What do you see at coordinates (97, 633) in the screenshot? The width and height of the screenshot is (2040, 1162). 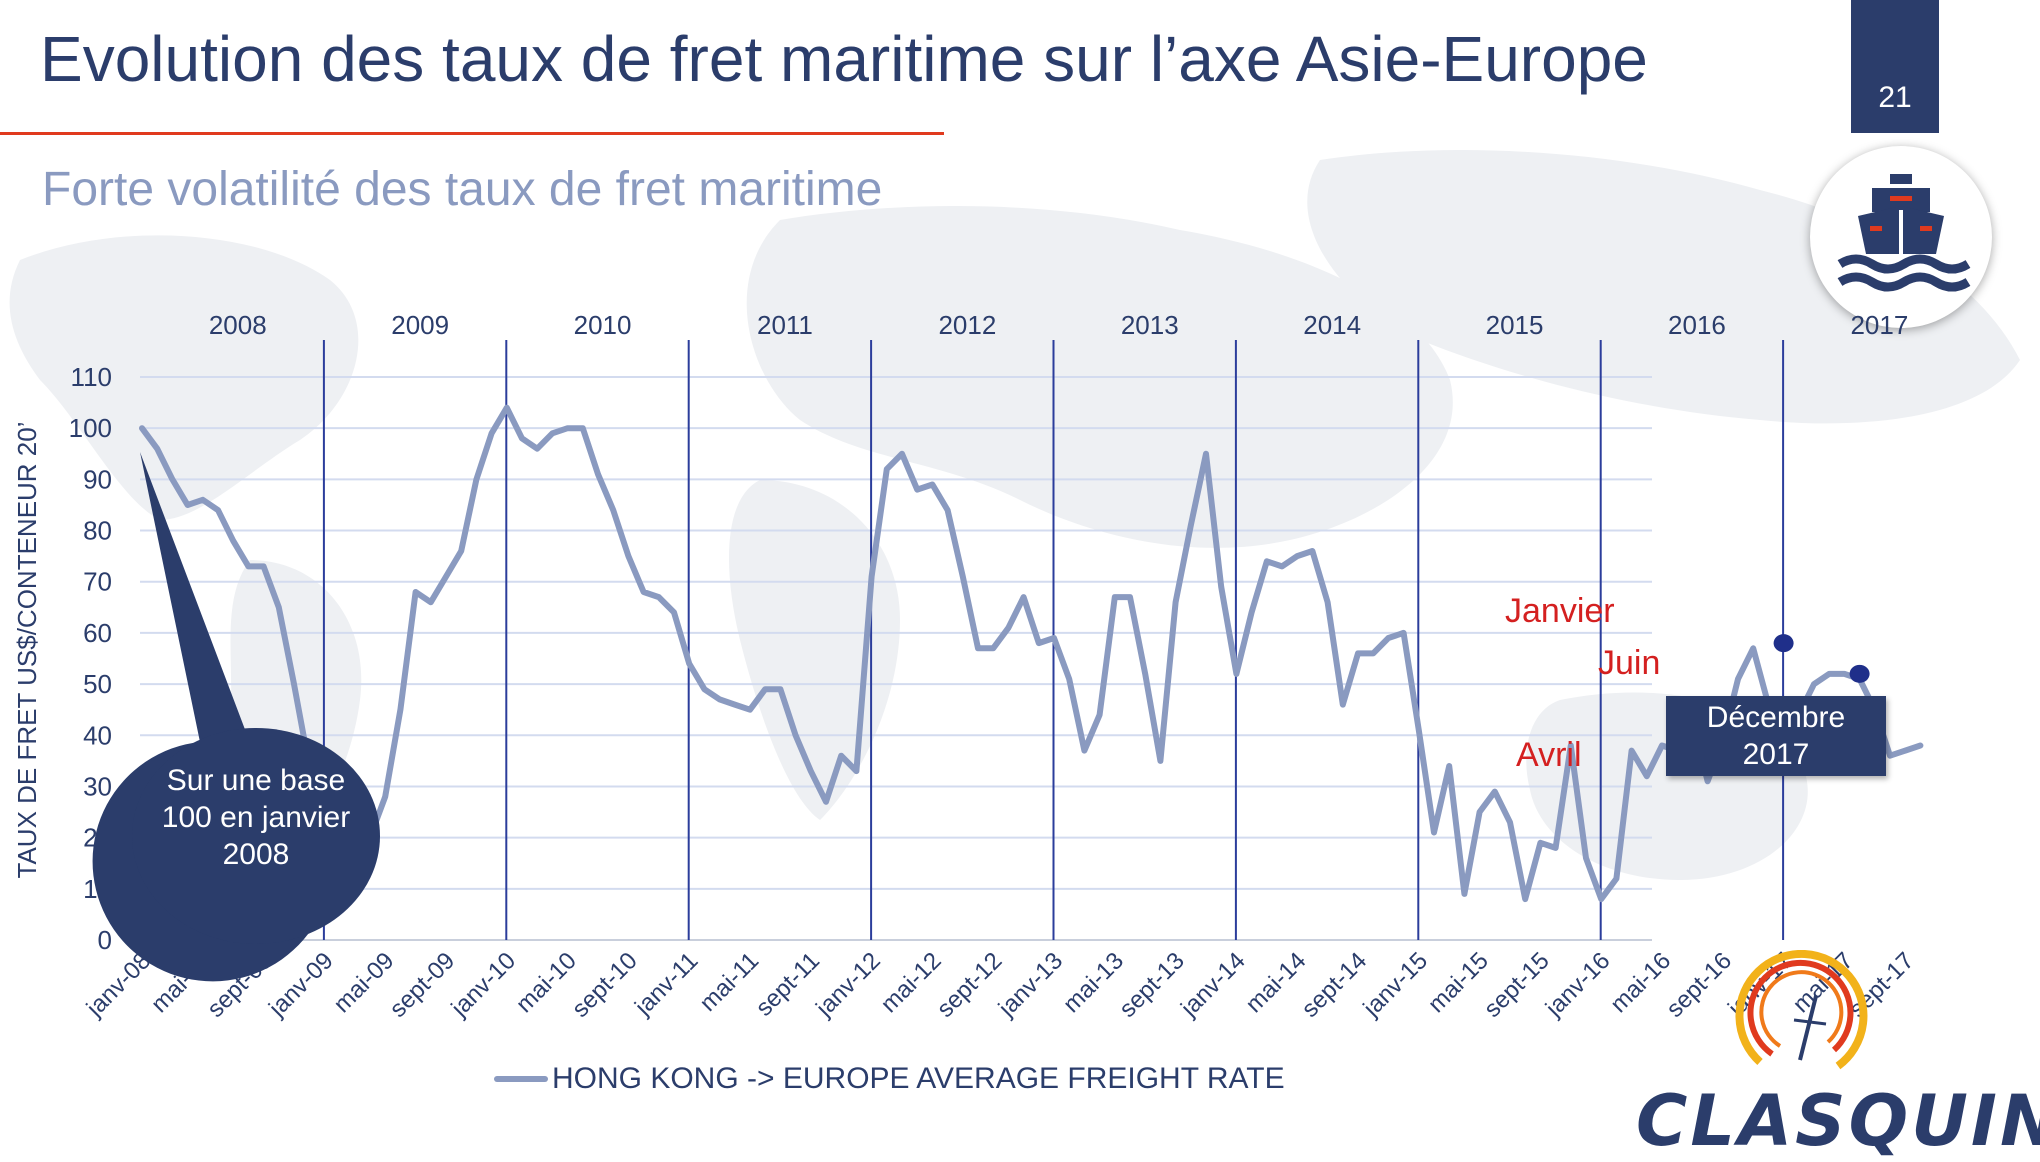 I see `y-tick-label: 60` at bounding box center [97, 633].